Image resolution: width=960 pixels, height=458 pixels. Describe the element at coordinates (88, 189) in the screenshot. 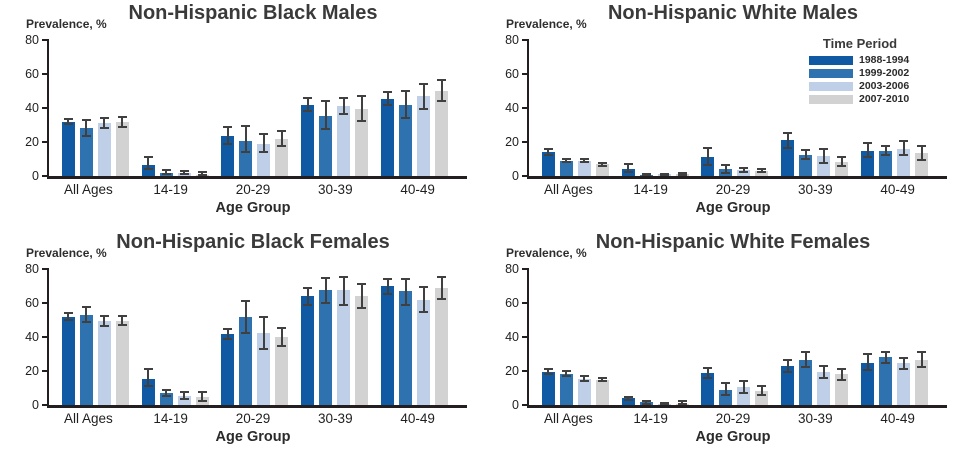

I see `x-category-label: All Ages` at that location.